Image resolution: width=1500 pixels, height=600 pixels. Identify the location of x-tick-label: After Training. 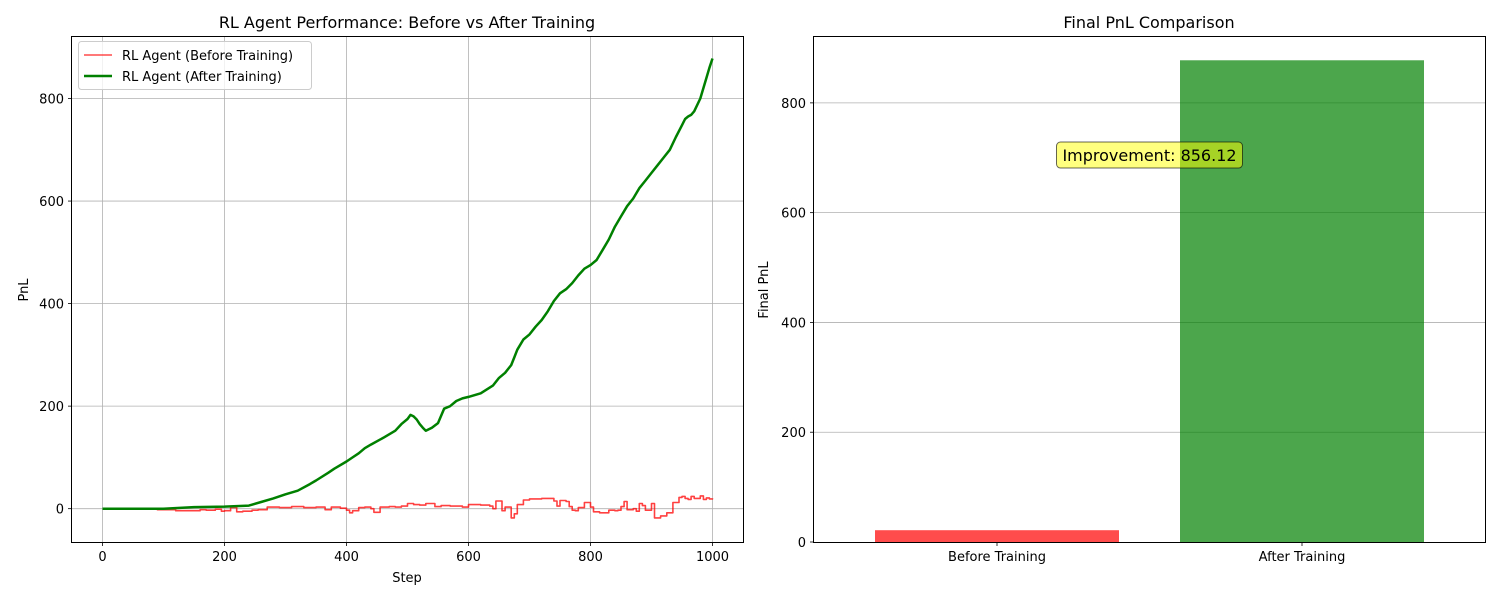
(1302, 557).